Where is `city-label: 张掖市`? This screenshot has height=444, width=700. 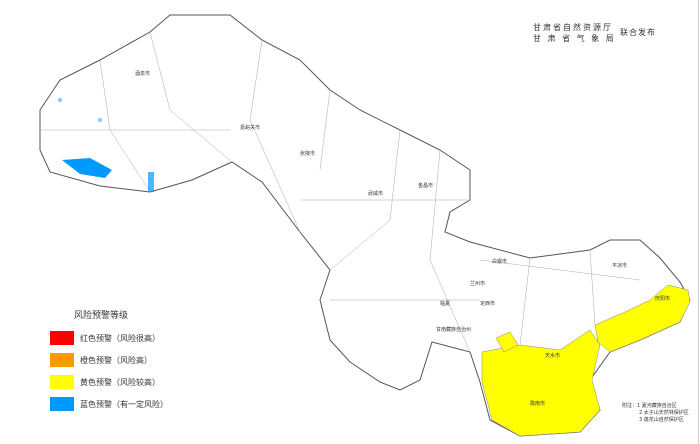 city-label: 张掖市 is located at coordinates (308, 154).